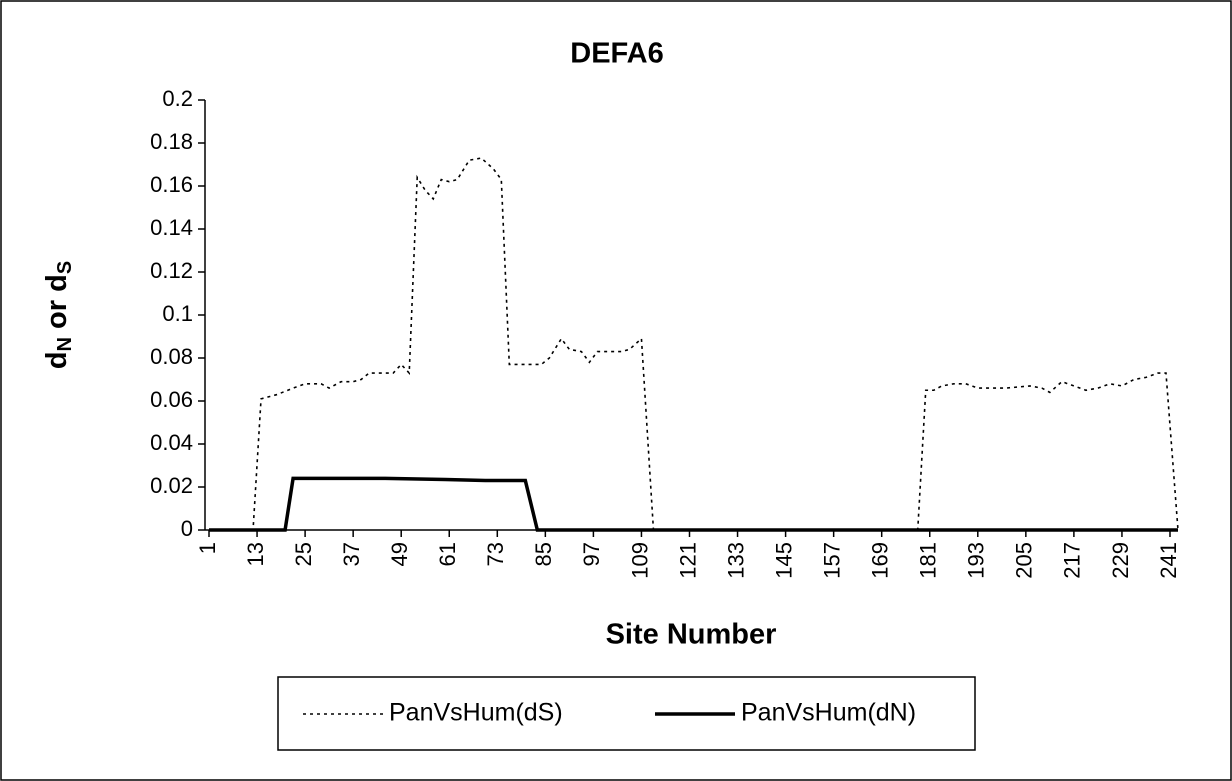 This screenshot has height=781, width=1232. Describe the element at coordinates (687, 560) in the screenshot. I see `x-tick-label: 121` at that location.